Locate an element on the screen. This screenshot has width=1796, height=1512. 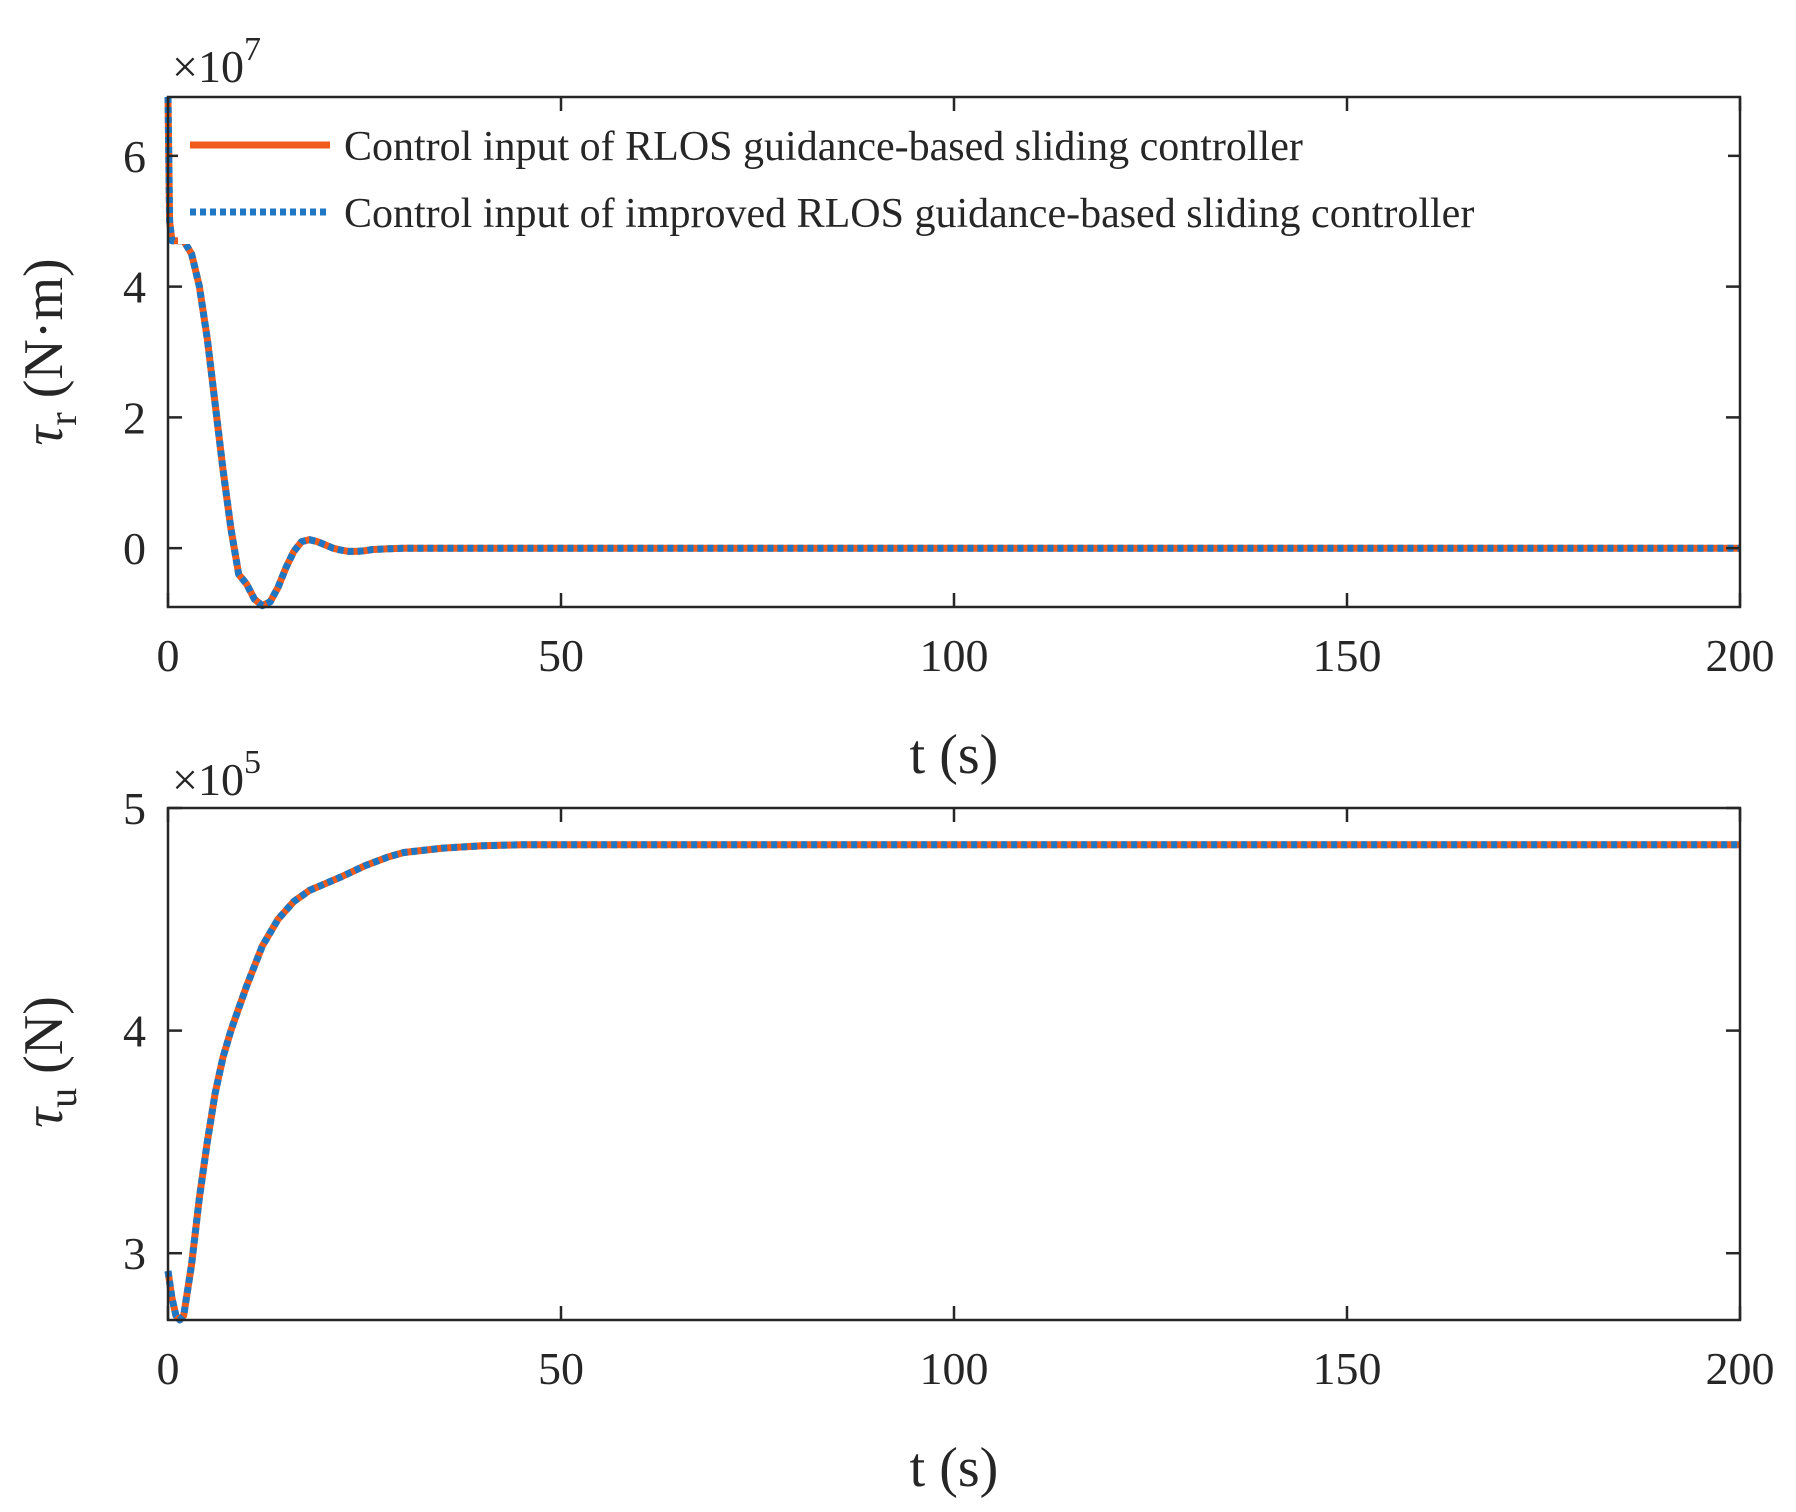
bottom-plot-ylabel-unit: (N) is located at coordinates (44, 1035).